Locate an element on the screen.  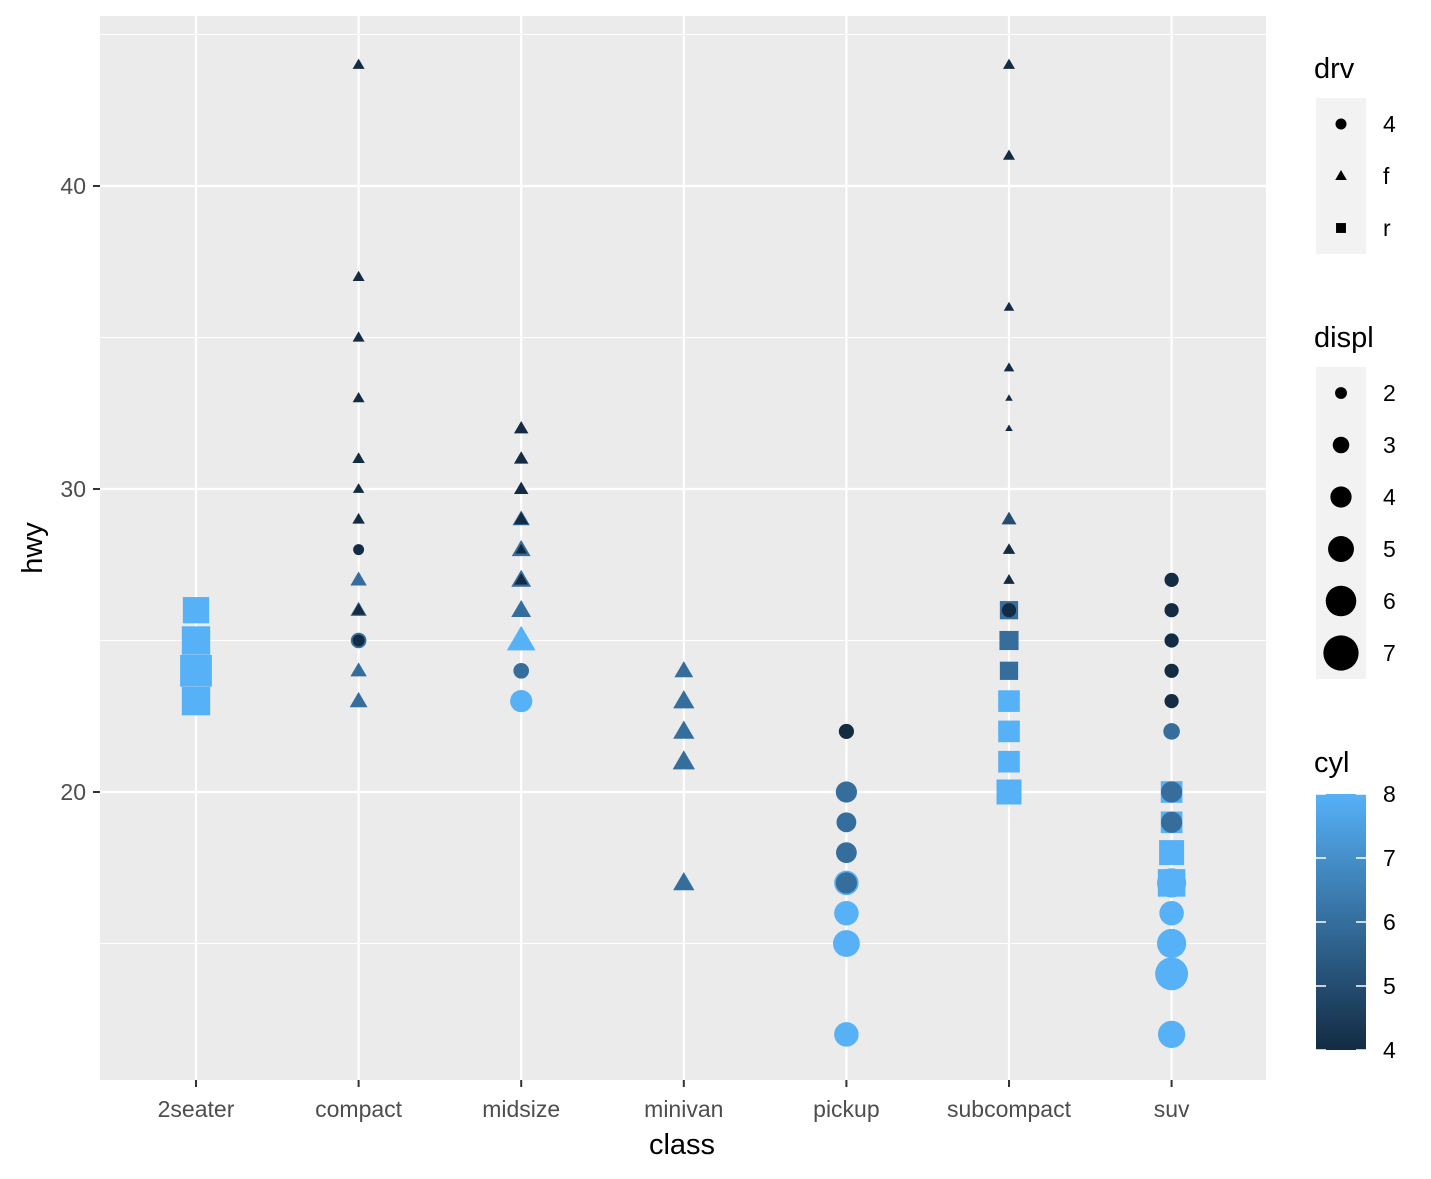
y-tick-label: 40 is located at coordinates (73, 186).